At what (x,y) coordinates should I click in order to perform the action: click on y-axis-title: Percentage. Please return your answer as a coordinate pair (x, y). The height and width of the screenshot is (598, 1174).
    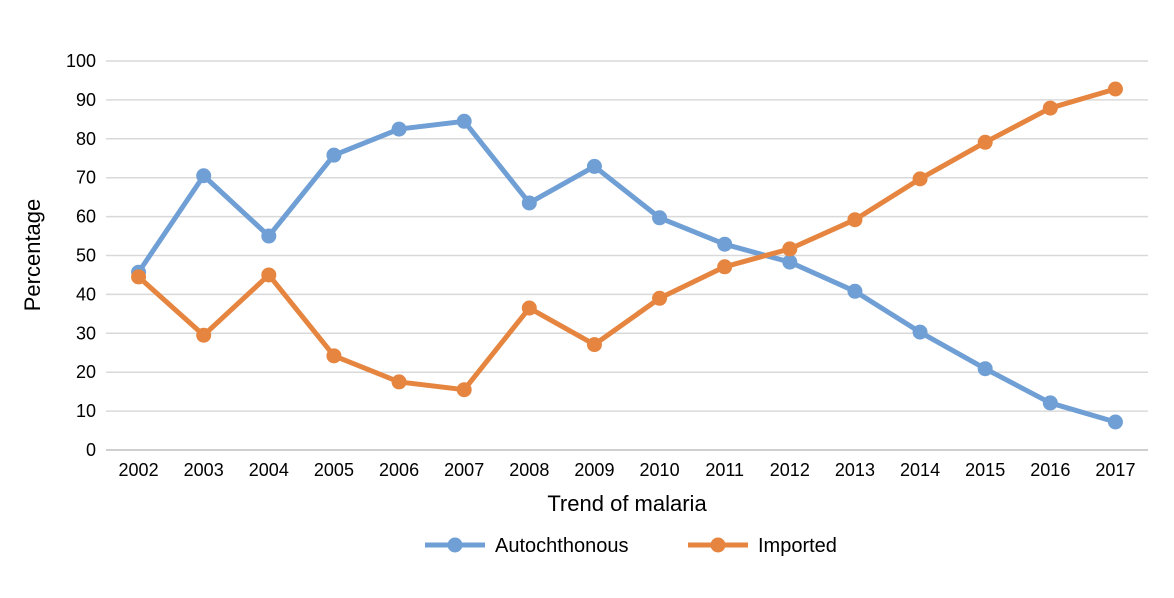
    Looking at the image, I should click on (32, 255).